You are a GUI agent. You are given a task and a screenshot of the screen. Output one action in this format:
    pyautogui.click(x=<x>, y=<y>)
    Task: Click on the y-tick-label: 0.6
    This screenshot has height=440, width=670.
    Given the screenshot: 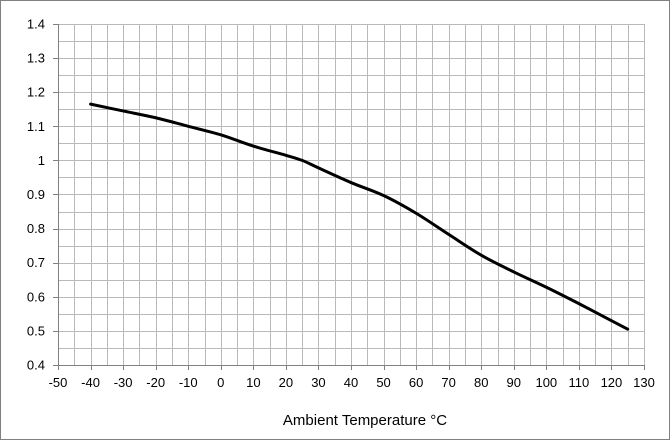 What is the action you would take?
    pyautogui.click(x=36, y=296)
    